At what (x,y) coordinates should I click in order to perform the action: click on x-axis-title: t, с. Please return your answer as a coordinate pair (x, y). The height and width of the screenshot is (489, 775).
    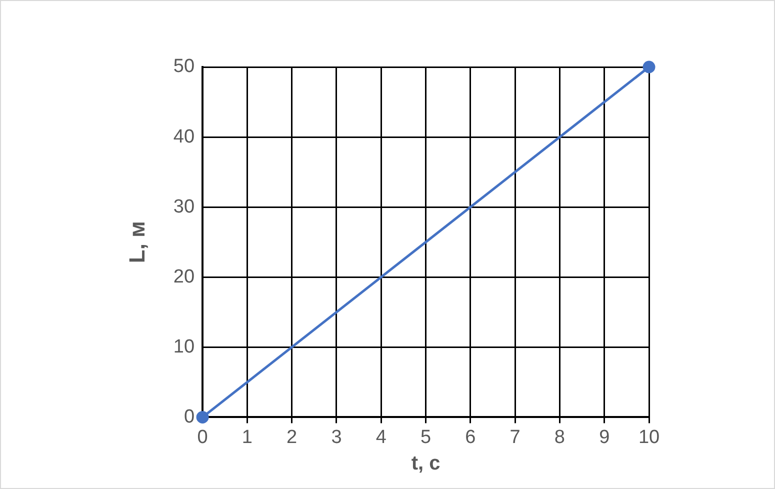
    Looking at the image, I should click on (425, 463).